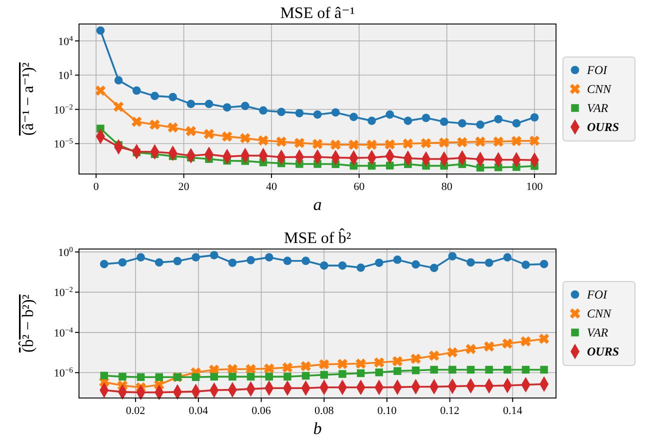  I want to click on chart-title: MSE of b̂², so click(318, 237).